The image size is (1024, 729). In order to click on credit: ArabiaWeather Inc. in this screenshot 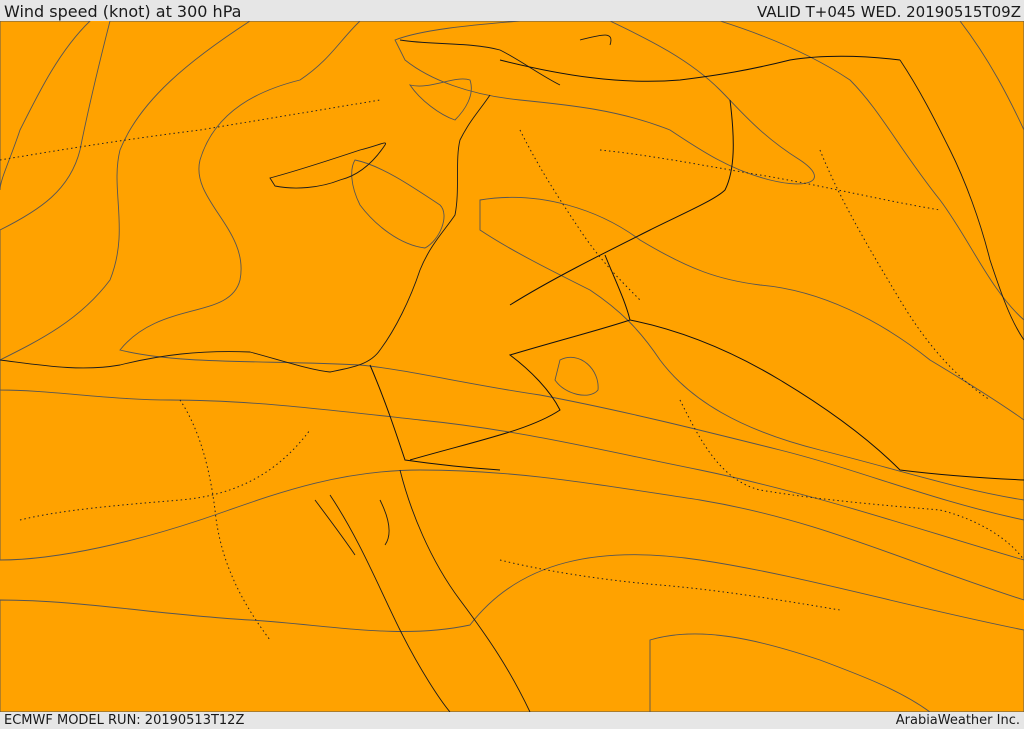, I will do `click(957, 720)`.